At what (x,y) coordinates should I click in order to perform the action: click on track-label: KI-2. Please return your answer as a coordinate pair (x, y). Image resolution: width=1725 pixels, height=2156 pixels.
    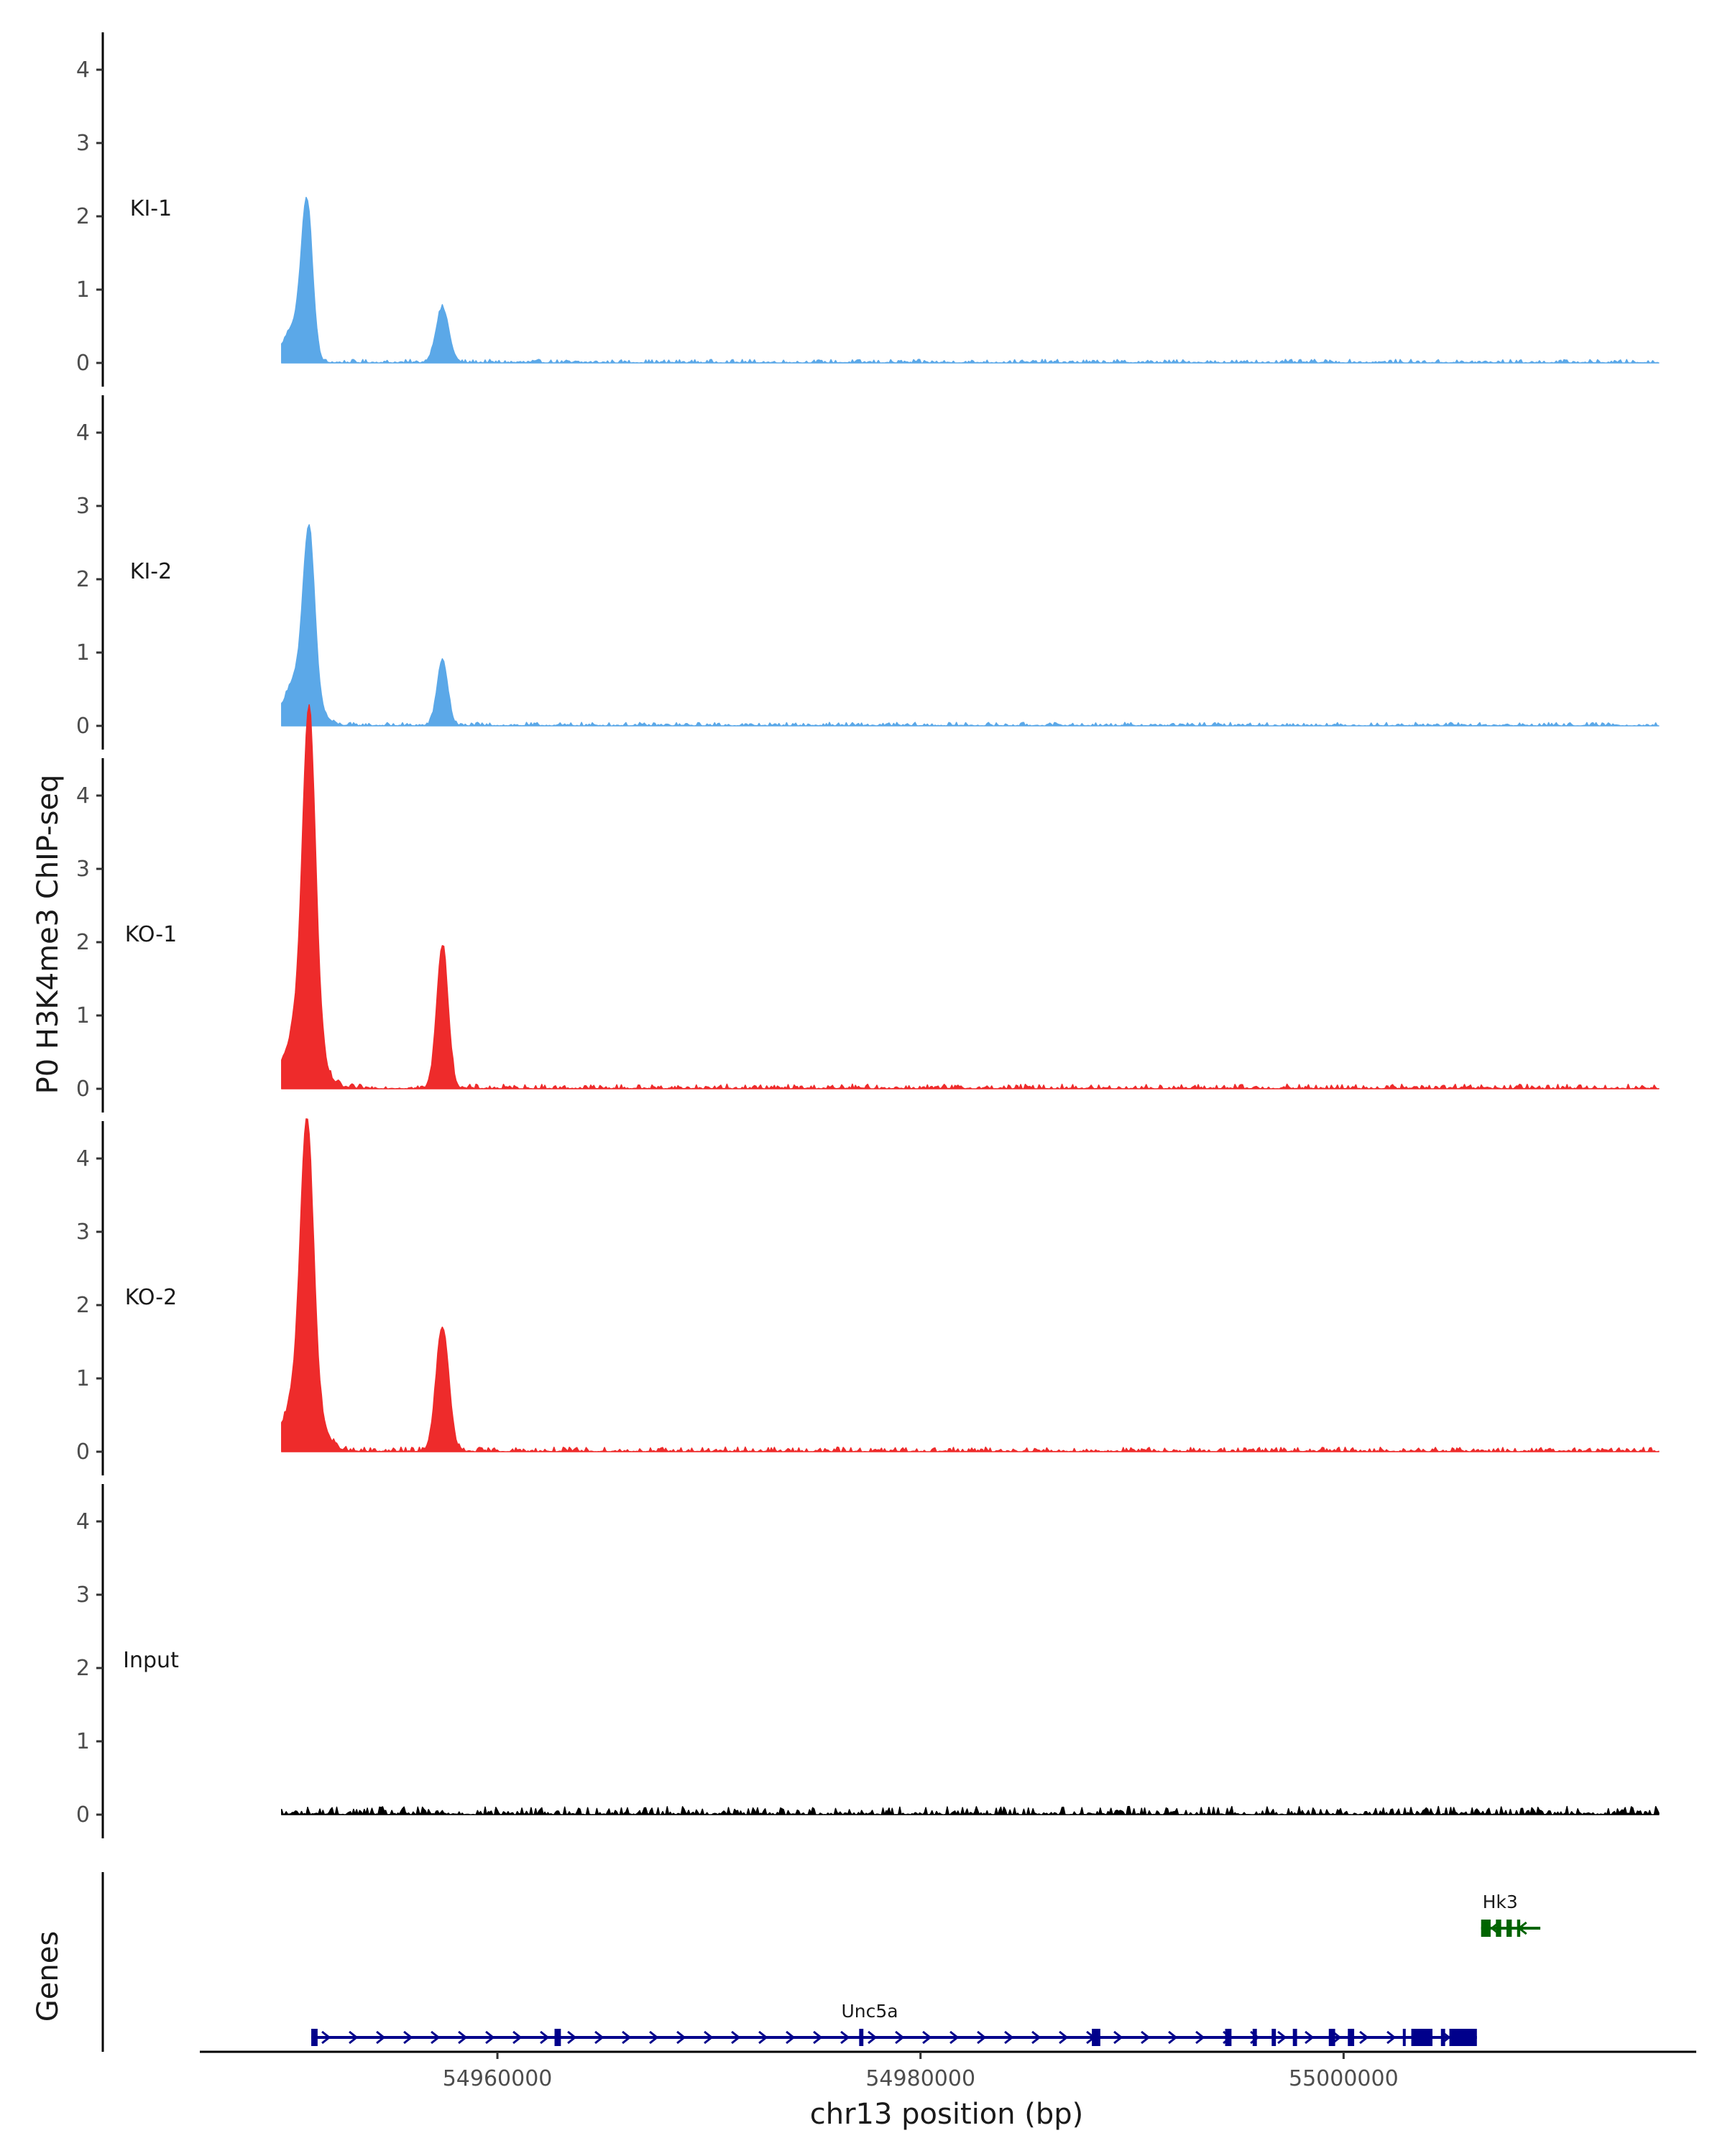
    Looking at the image, I should click on (151, 571).